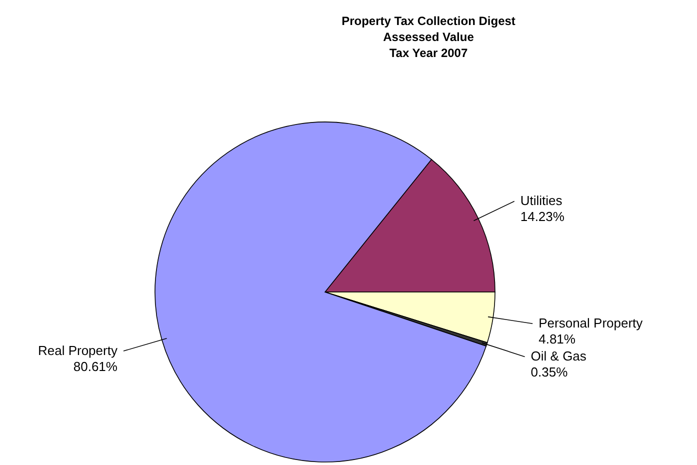 The width and height of the screenshot is (697, 465). Describe the element at coordinates (558, 356) in the screenshot. I see `slice-label: Oil & Gas` at that location.